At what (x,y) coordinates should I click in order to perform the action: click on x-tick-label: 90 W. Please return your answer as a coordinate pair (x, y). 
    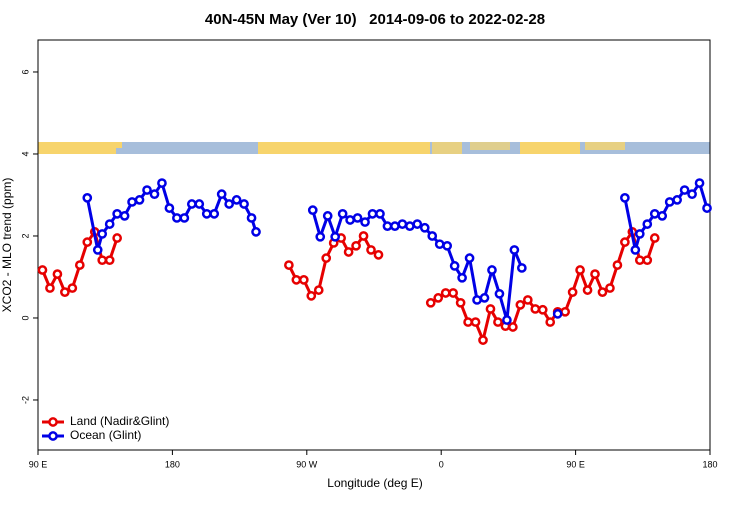
    Looking at the image, I should click on (307, 464).